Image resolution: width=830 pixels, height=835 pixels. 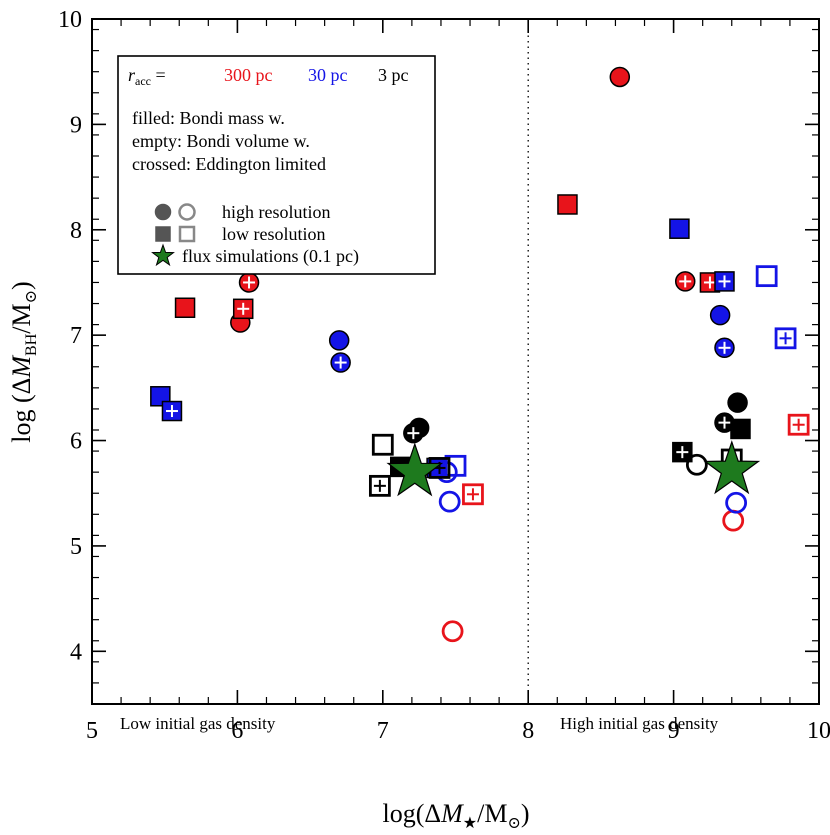 What do you see at coordinates (221, 141) in the screenshot?
I see `legend-empty-line: empty: Bondi volume w.` at bounding box center [221, 141].